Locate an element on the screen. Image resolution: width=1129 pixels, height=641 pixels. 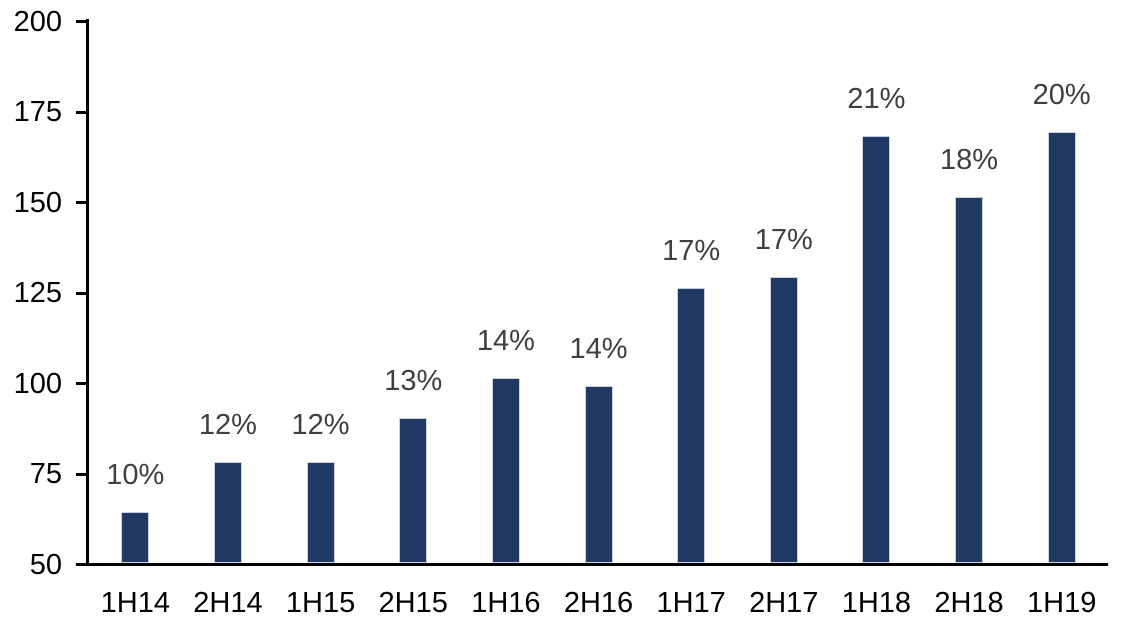
y-axis-tick-label: 200 is located at coordinates (37, 21).